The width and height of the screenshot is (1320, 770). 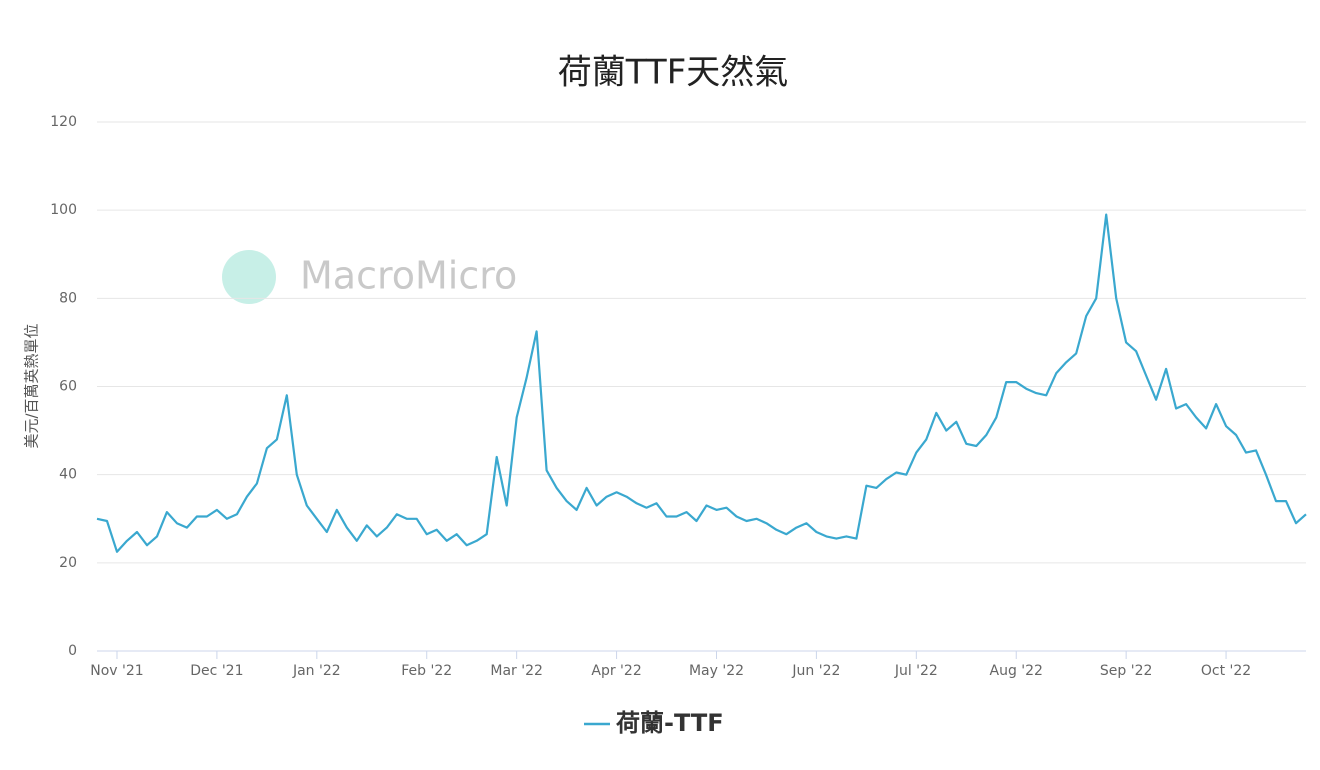 I want to click on y-tick-label: 80, so click(x=68, y=298).